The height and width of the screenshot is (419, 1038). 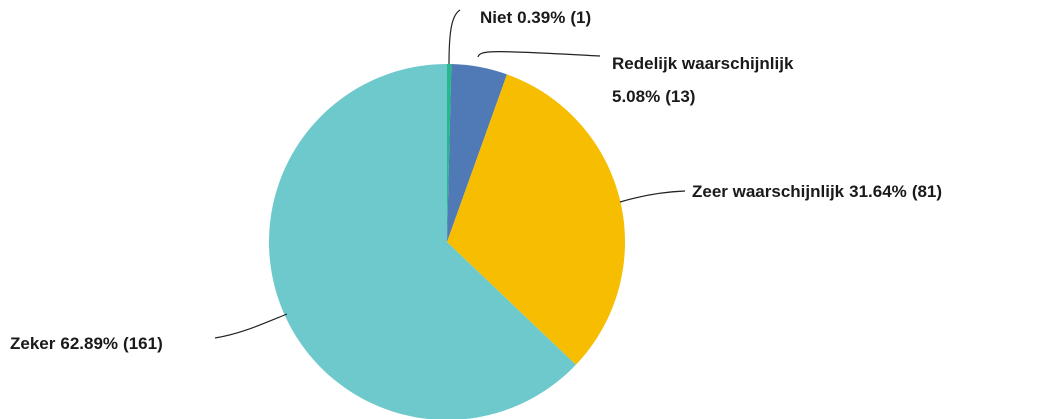 I want to click on label-value: 62.89%, so click(x=89, y=343).